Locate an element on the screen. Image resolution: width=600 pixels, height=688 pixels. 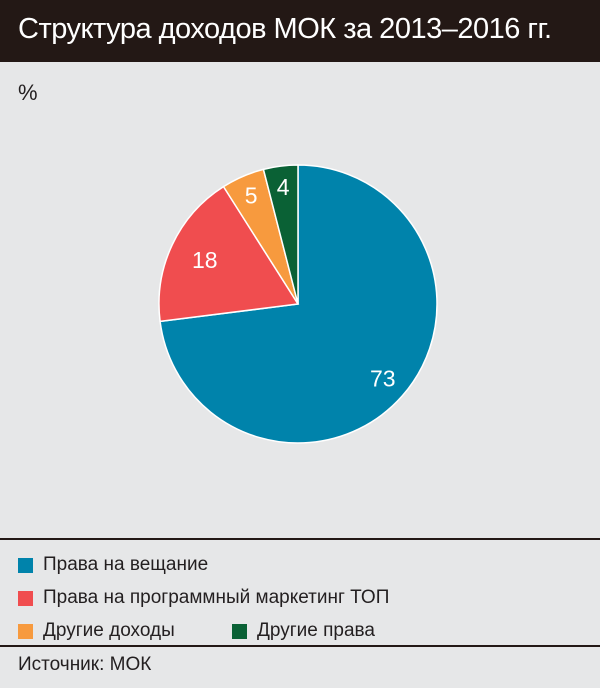
slice-value-label: 5 is located at coordinates (251, 196).